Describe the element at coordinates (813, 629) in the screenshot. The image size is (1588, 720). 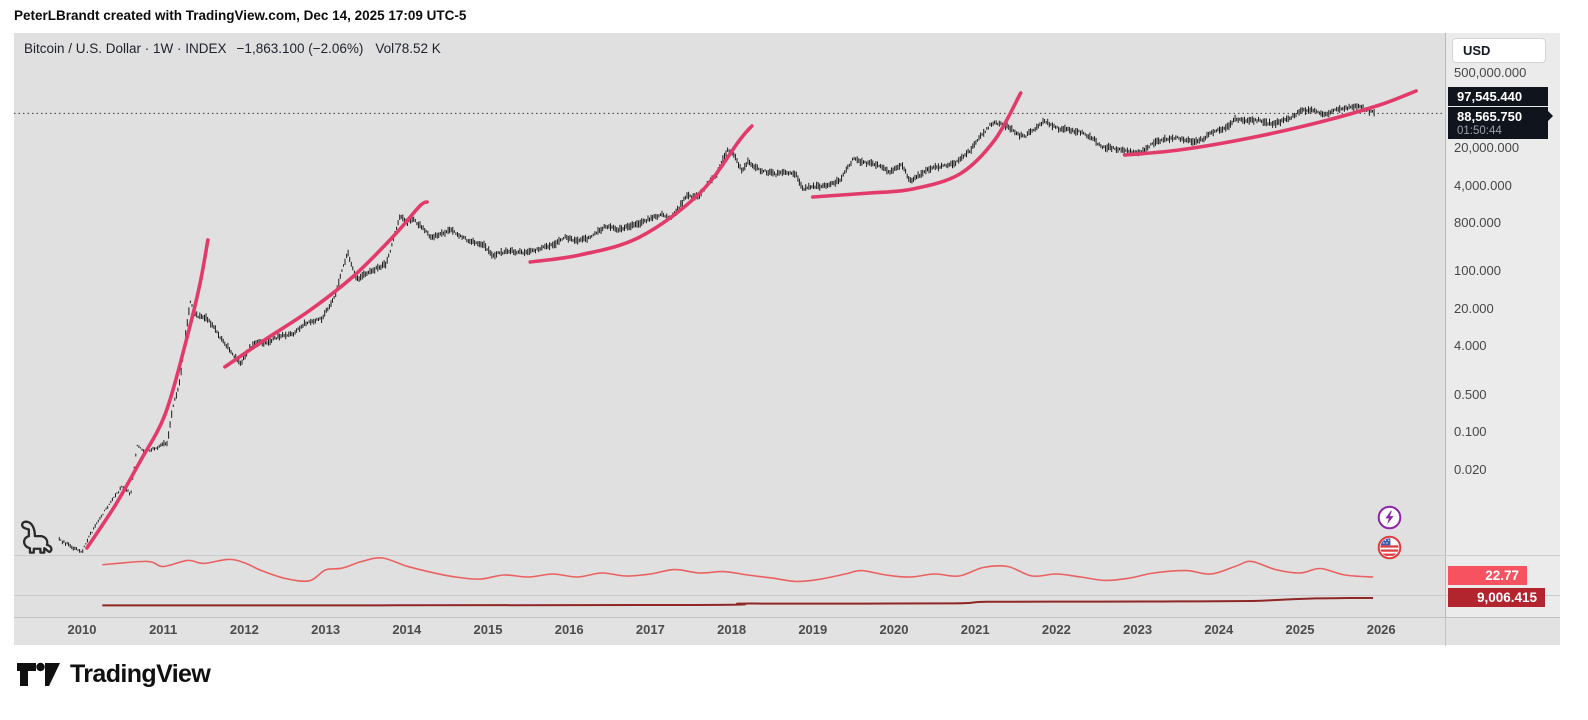
I see `year-label: 2019` at that location.